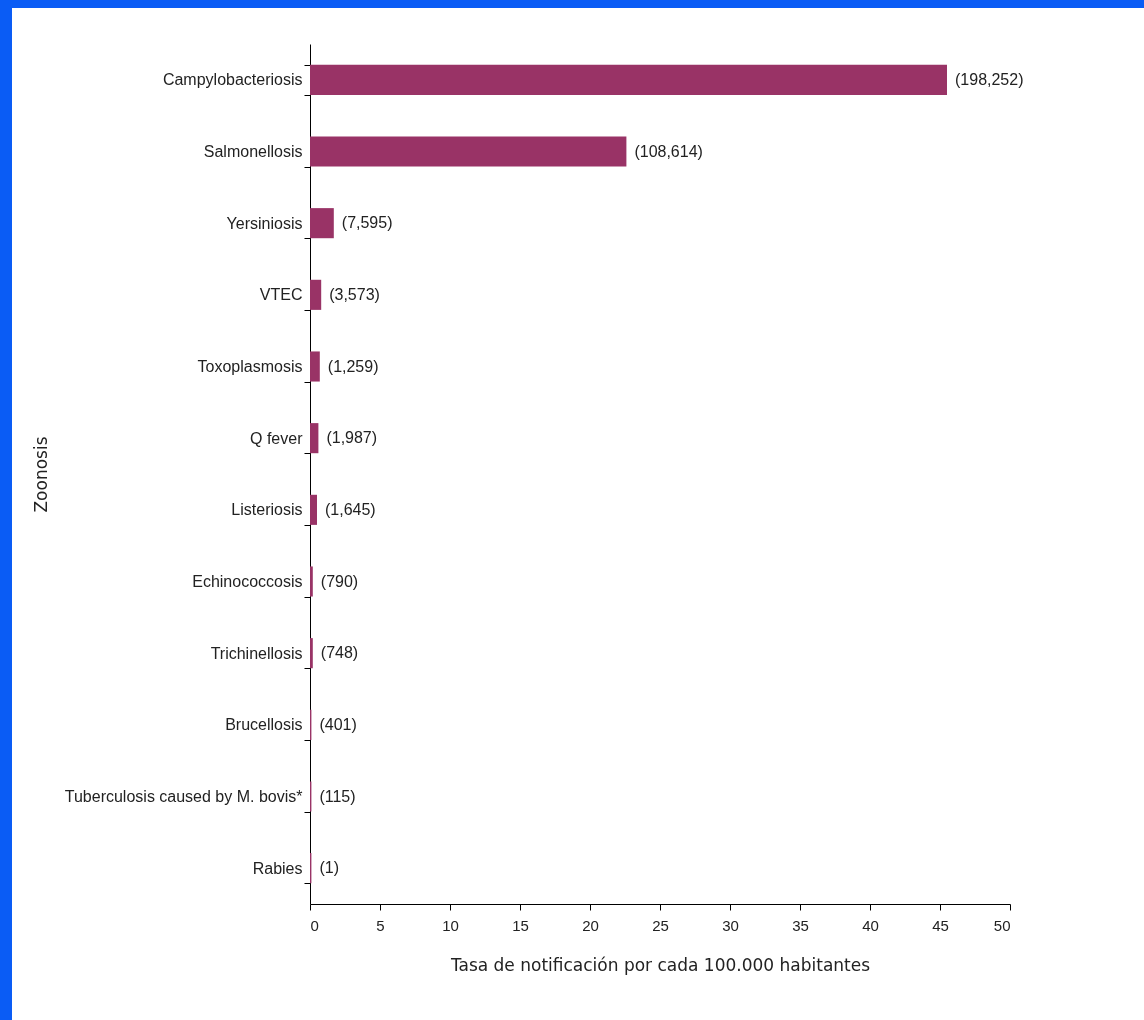  I want to click on y-tick-label: Echinococcosis, so click(247, 581).